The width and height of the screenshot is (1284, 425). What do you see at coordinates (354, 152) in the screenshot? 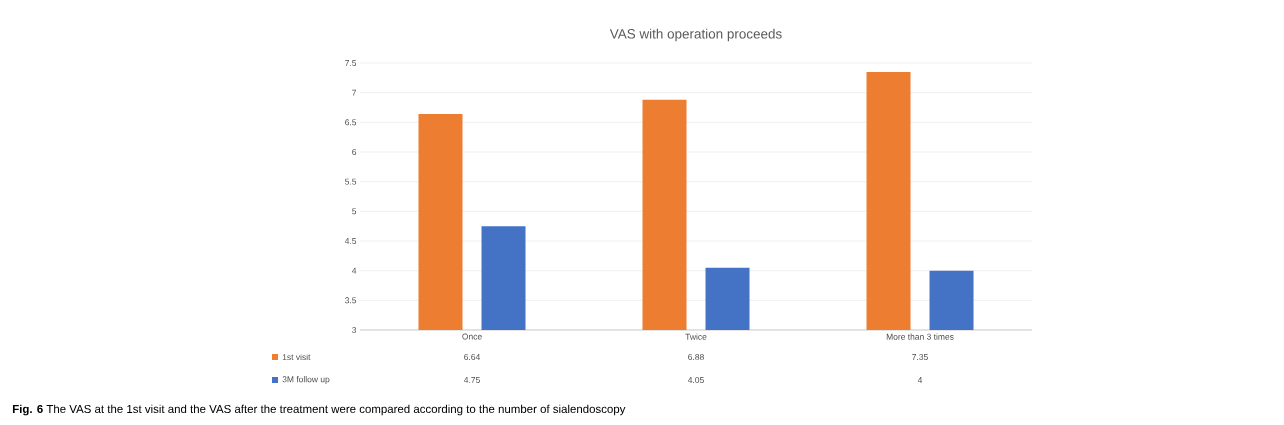
I see `y-tick-label: 6` at bounding box center [354, 152].